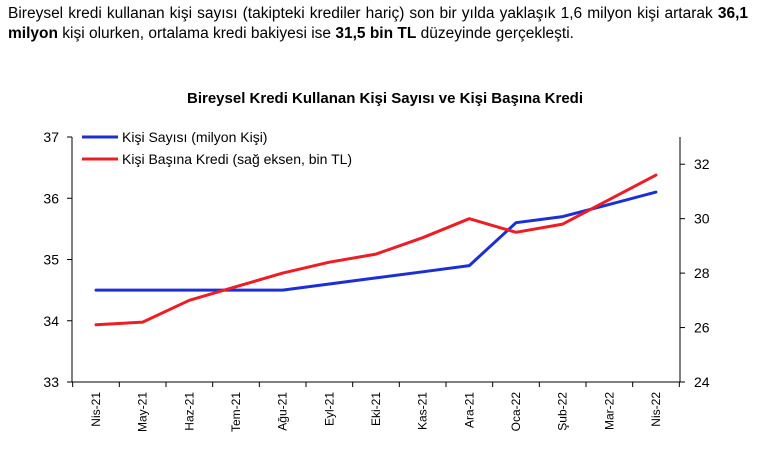 This screenshot has height=450, width=770. What do you see at coordinates (495, 33) in the screenshot?
I see `intro-text-3: düzeyinde gerçekleşti.` at bounding box center [495, 33].